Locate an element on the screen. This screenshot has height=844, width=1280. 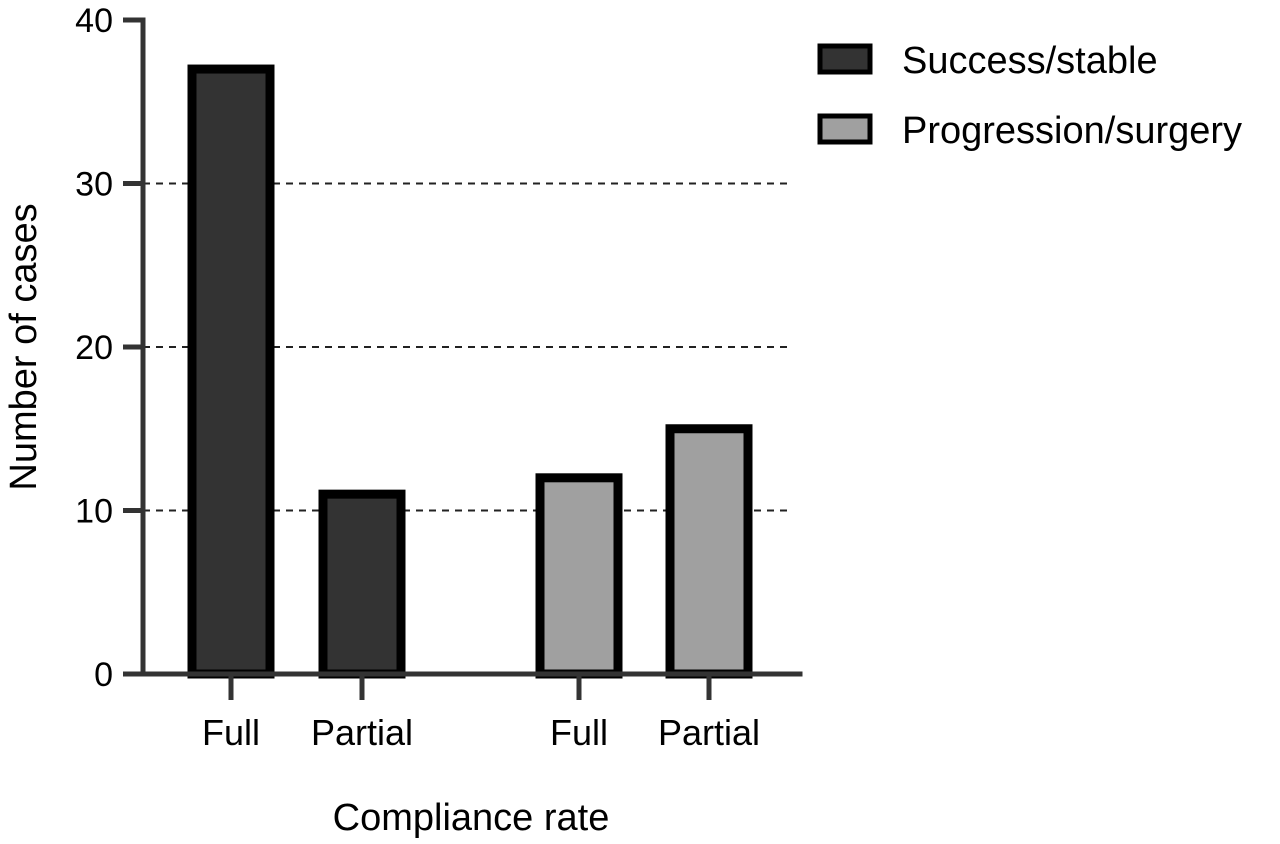
bar-success-stable-partial is located at coordinates (362, 584).